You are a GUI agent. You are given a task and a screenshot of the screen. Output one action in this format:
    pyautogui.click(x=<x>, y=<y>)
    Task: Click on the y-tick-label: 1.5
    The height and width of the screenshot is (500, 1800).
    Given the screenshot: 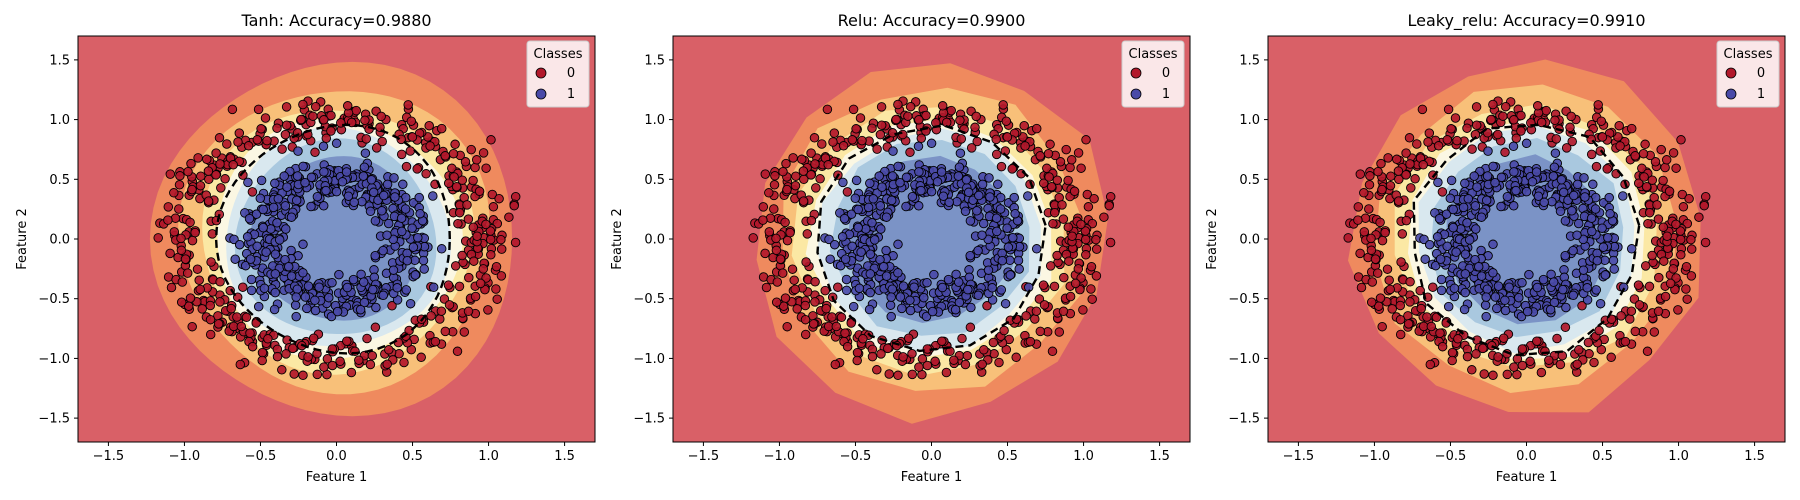 What is the action you would take?
    pyautogui.click(x=654, y=60)
    